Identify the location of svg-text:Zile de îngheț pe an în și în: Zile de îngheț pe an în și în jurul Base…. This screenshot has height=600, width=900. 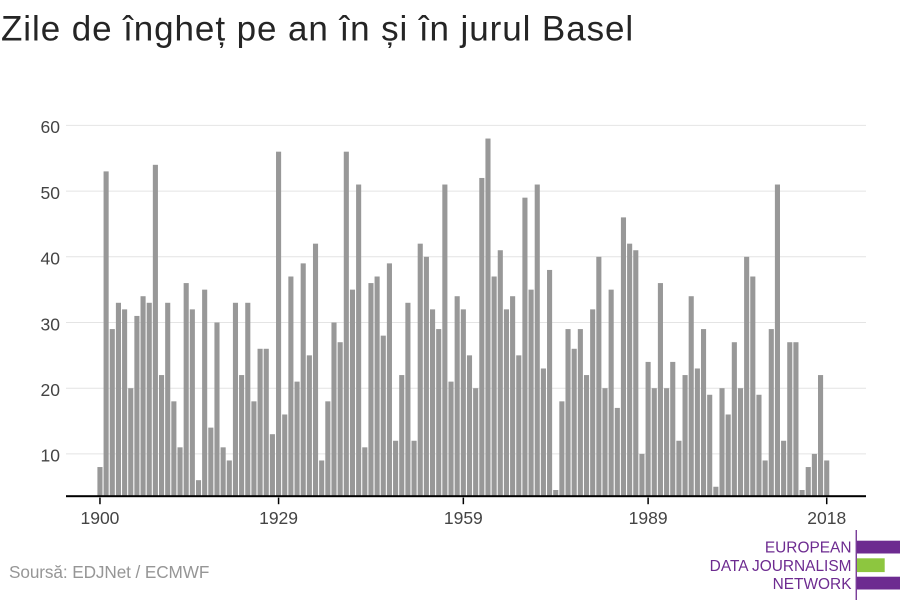
(317, 29).